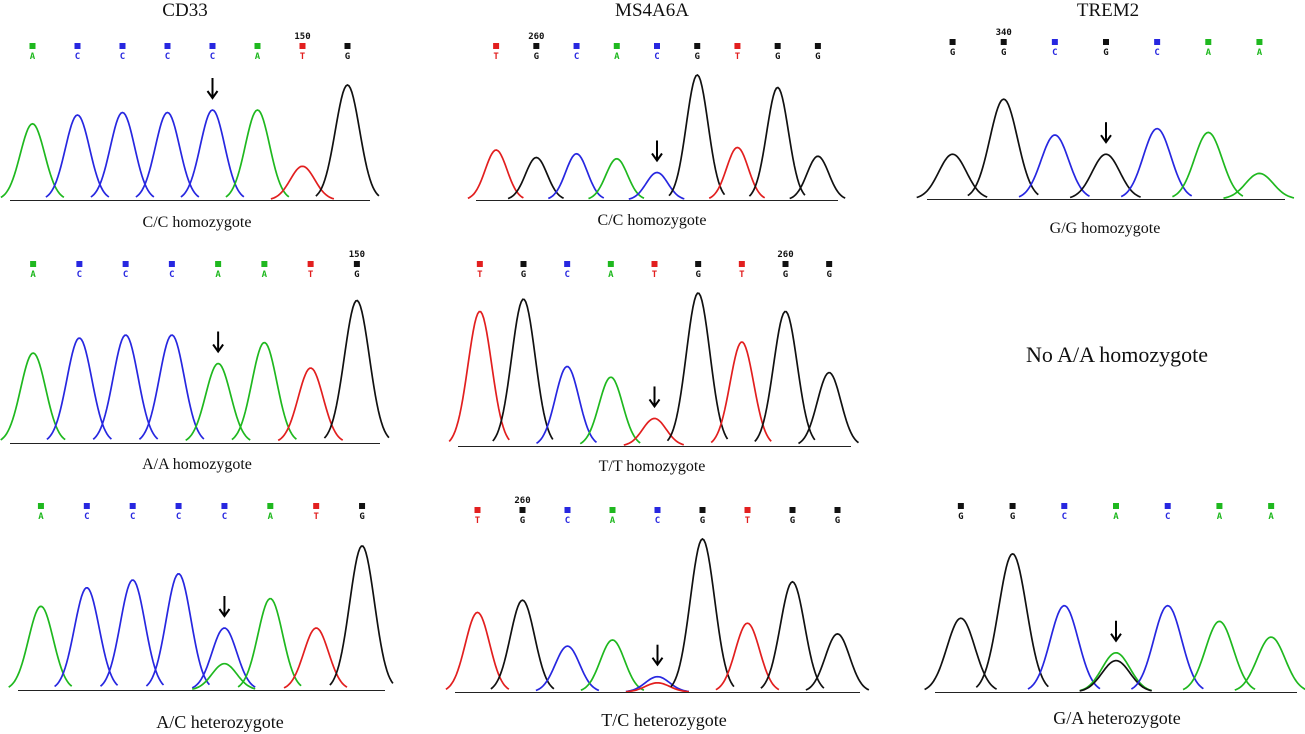 The image size is (1305, 734). What do you see at coordinates (652, 10) in the screenshot?
I see `column-title-ms4a6a: MS4A6A` at bounding box center [652, 10].